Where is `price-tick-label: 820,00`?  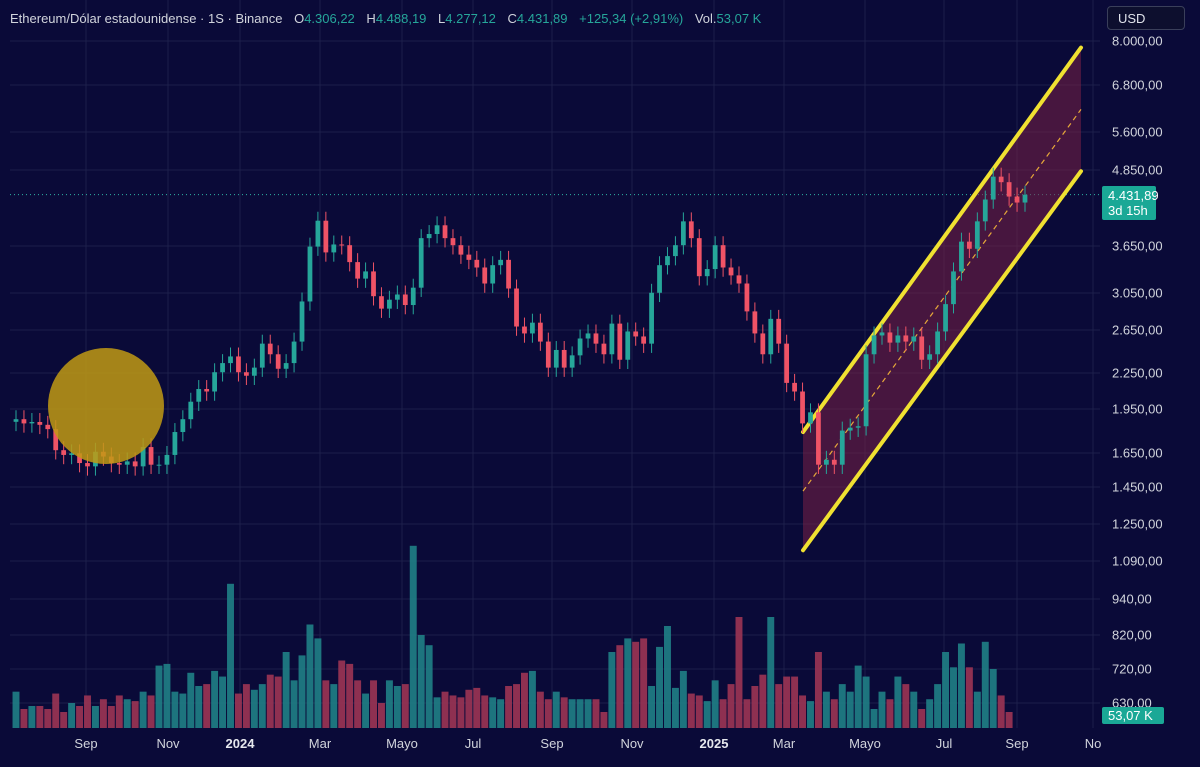
price-tick-label: 820,00 is located at coordinates (1132, 635).